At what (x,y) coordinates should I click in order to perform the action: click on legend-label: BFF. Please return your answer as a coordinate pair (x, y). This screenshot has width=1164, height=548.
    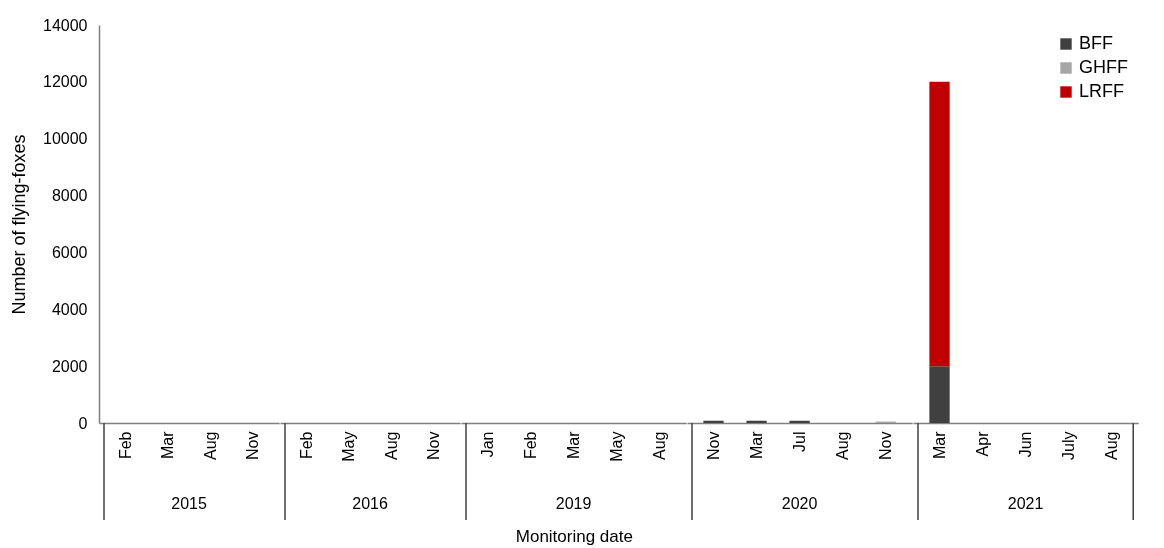
    Looking at the image, I should click on (1096, 43).